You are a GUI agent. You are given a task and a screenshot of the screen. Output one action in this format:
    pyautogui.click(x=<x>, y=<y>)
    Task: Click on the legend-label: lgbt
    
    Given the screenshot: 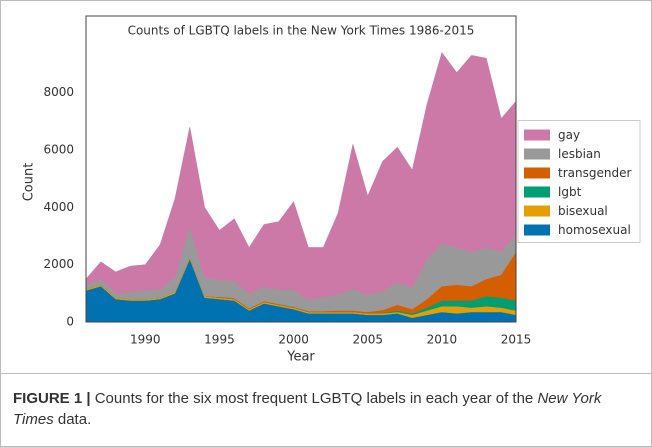 What is the action you would take?
    pyautogui.click(x=570, y=192)
    